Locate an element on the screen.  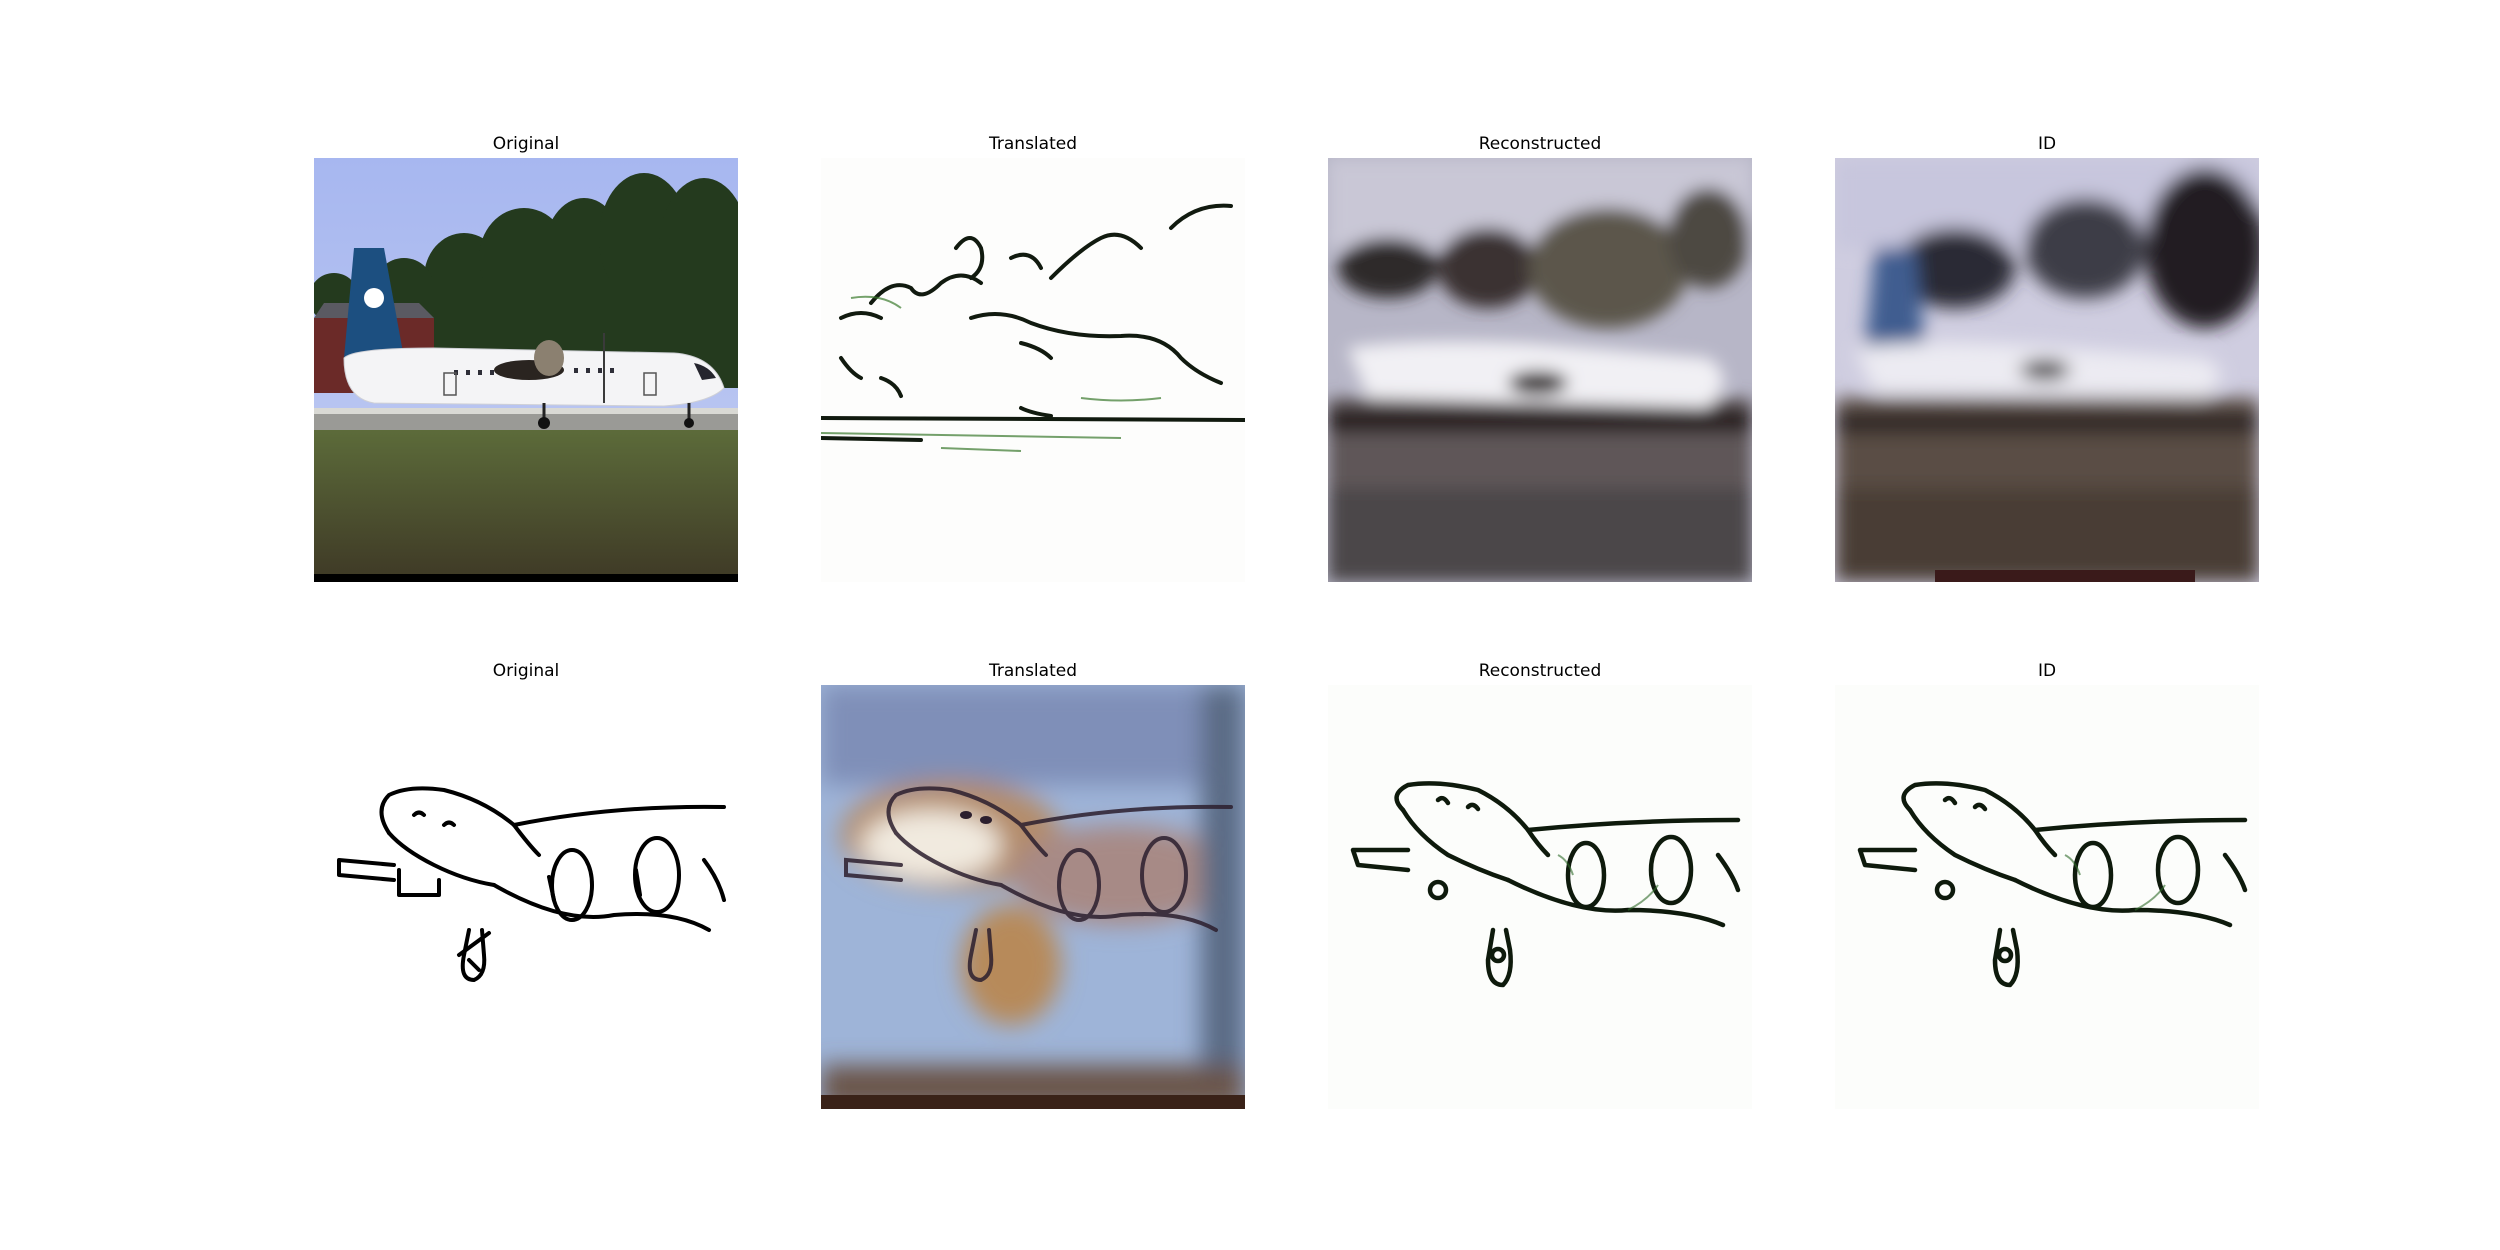
translated-edge-panel is located at coordinates (1033, 370).